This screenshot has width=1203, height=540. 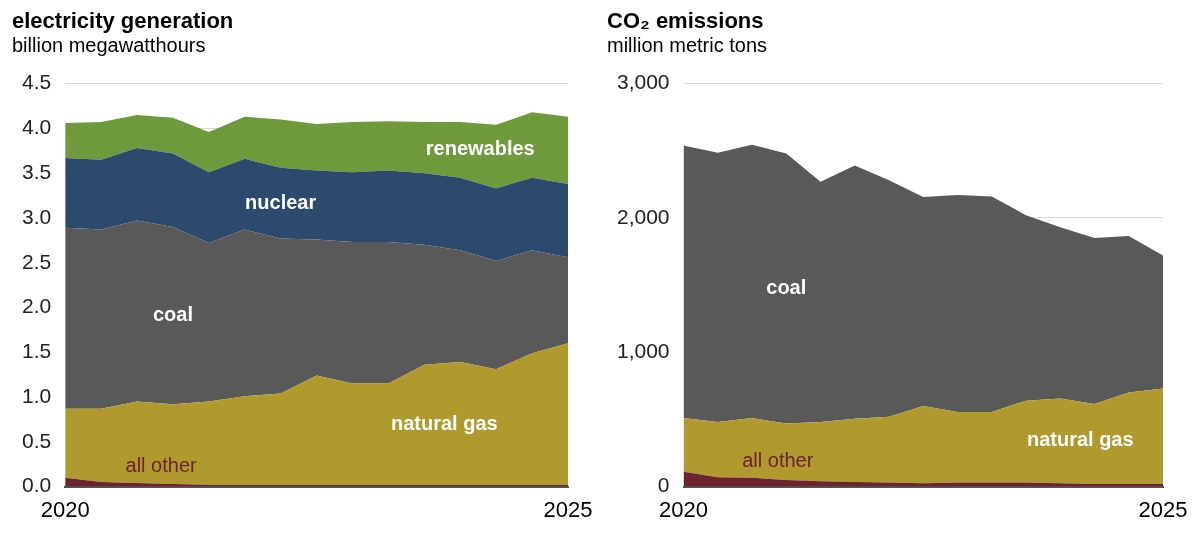 I want to click on y-tick-label: 3.0, so click(x=36, y=216).